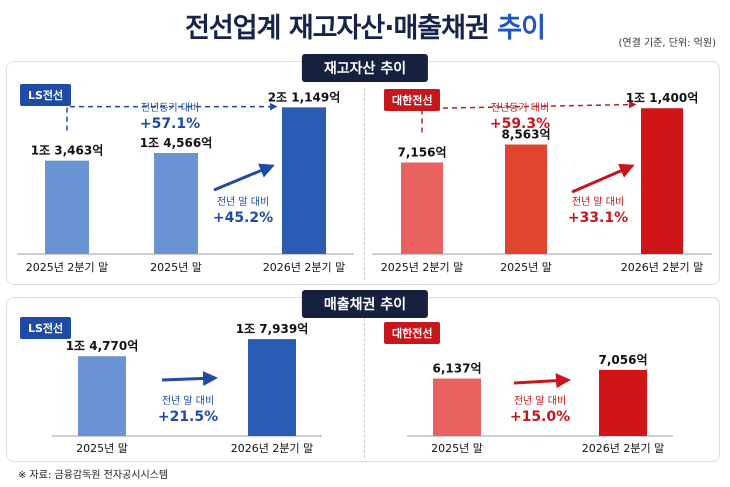 Image resolution: width=730 pixels, height=487 pixels. I want to click on inventory-ls-category-label-2: 2025년 말, so click(176, 267).